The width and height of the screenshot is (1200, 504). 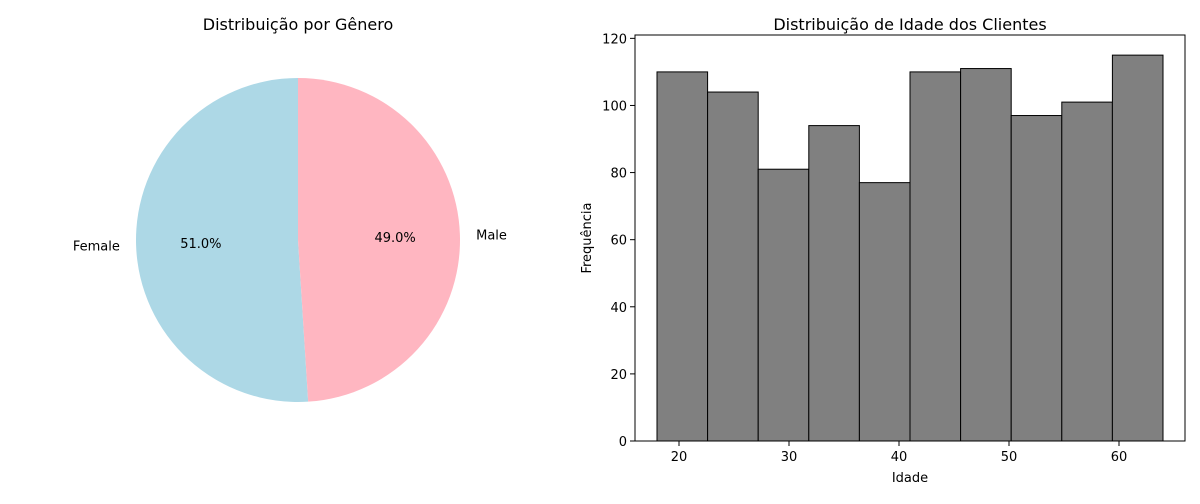 I want to click on x-tick-label: 20, so click(x=679, y=457).